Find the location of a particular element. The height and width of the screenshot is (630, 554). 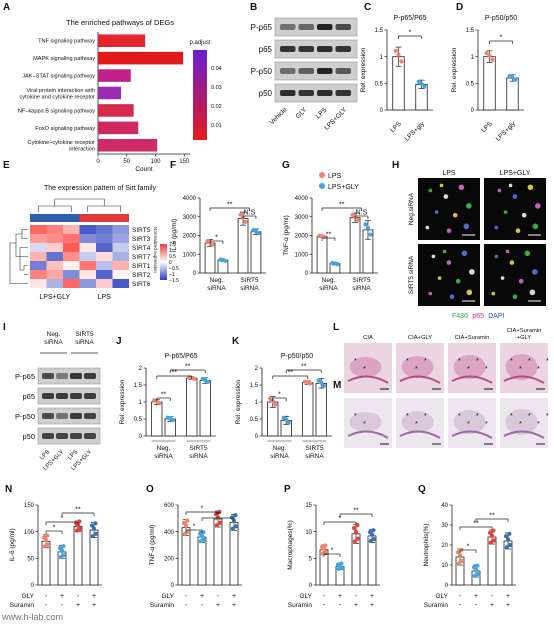

group-label: SIRT5 is located at coordinates (314, 448).